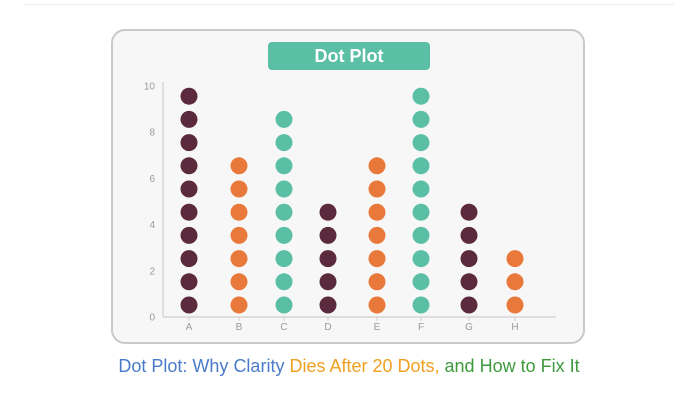 This screenshot has width=698, height=400. I want to click on x-tick-label-E: E, so click(377, 327).